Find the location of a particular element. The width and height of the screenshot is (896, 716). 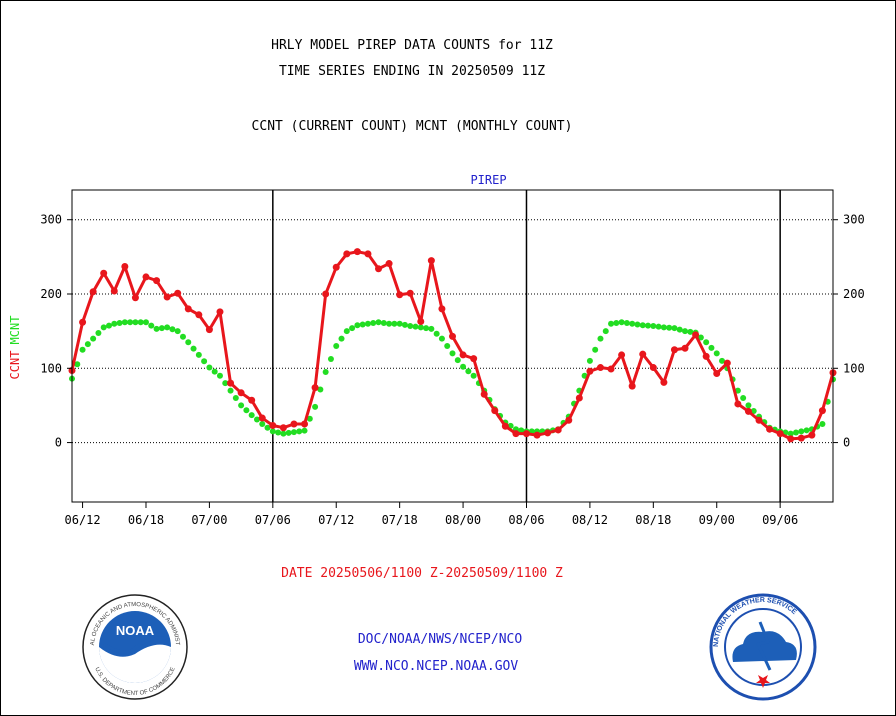

x-tick-label: 08/00 is located at coordinates (463, 520).